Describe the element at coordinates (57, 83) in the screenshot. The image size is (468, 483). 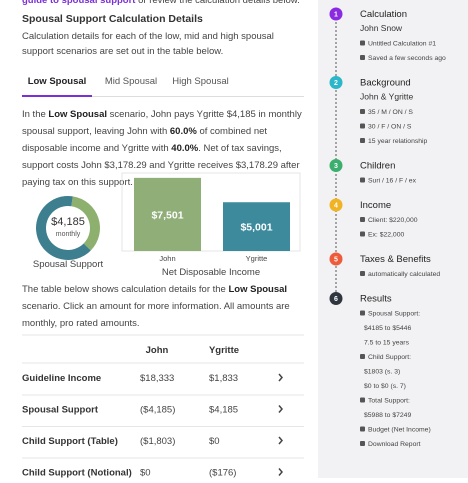
I see `tab: Low Spousal` at that location.